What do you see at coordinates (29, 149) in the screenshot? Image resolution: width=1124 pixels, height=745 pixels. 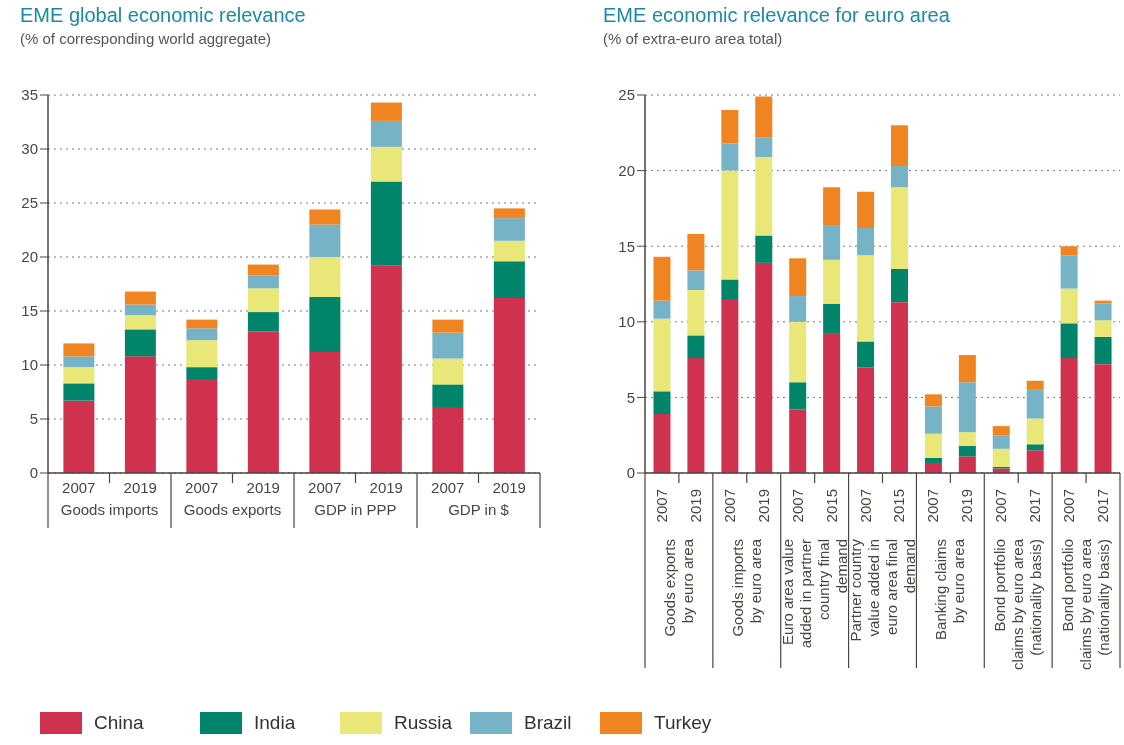 I see `y-tick-label: 30` at bounding box center [29, 149].